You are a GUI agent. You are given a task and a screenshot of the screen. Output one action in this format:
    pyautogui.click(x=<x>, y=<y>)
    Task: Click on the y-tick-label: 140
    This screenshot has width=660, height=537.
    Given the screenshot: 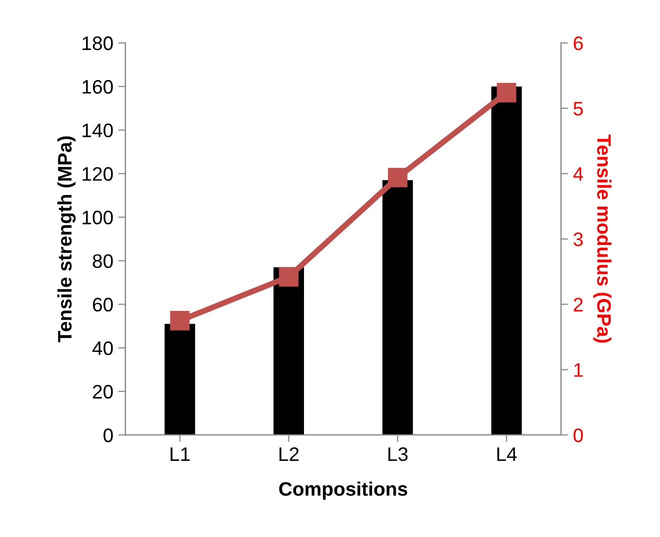 What is the action you would take?
    pyautogui.click(x=97, y=131)
    